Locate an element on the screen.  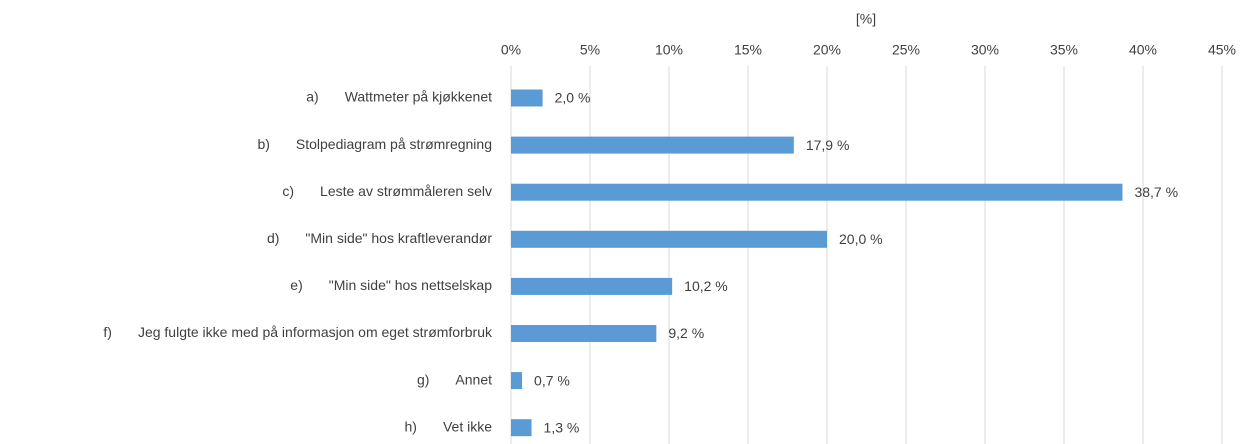
category-letter: c) is located at coordinates (288, 191).